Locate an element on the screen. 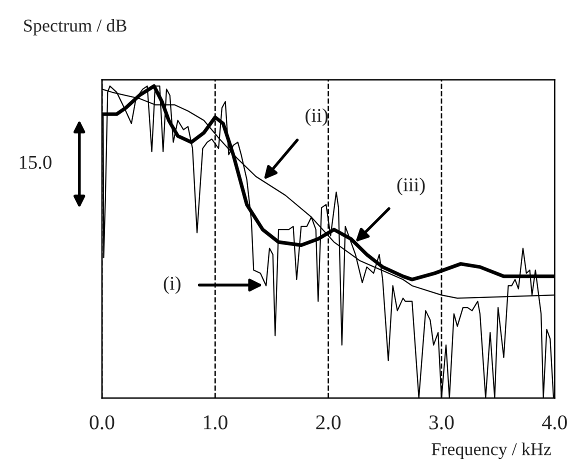 Image resolution: width=573 pixels, height=475 pixels. y-axis-title: Spectrum / dB is located at coordinates (75, 27).